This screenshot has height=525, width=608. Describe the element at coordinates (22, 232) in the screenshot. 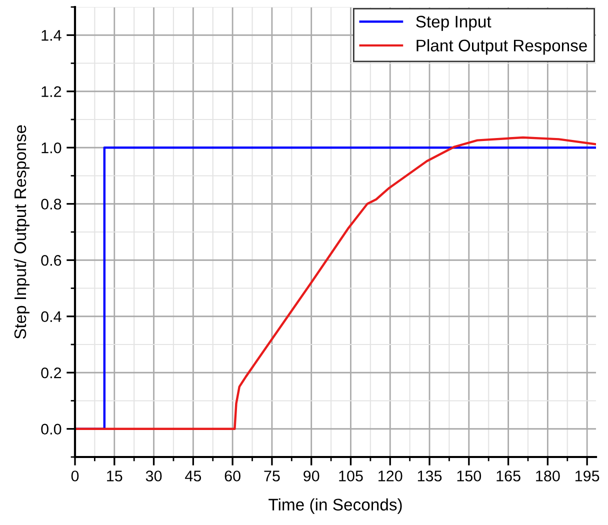

I see `y-axis-title: Step Input/ Output Response` at that location.